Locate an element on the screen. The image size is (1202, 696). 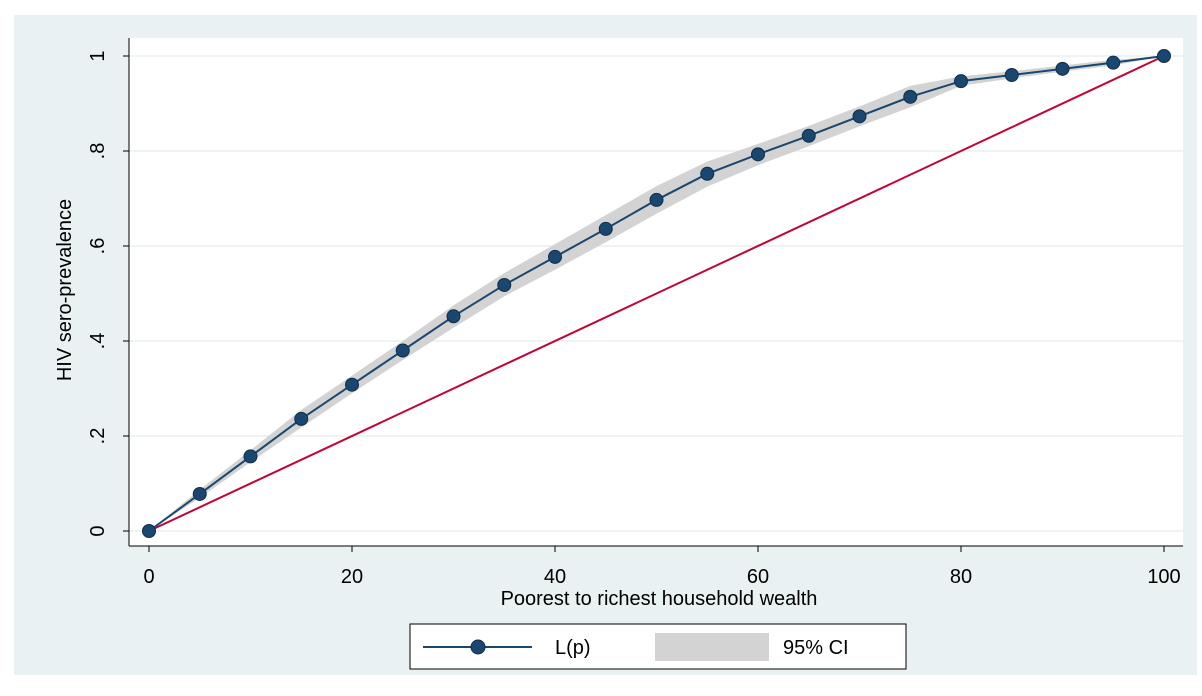
x-tick-label-1: 20 is located at coordinates (352, 577).